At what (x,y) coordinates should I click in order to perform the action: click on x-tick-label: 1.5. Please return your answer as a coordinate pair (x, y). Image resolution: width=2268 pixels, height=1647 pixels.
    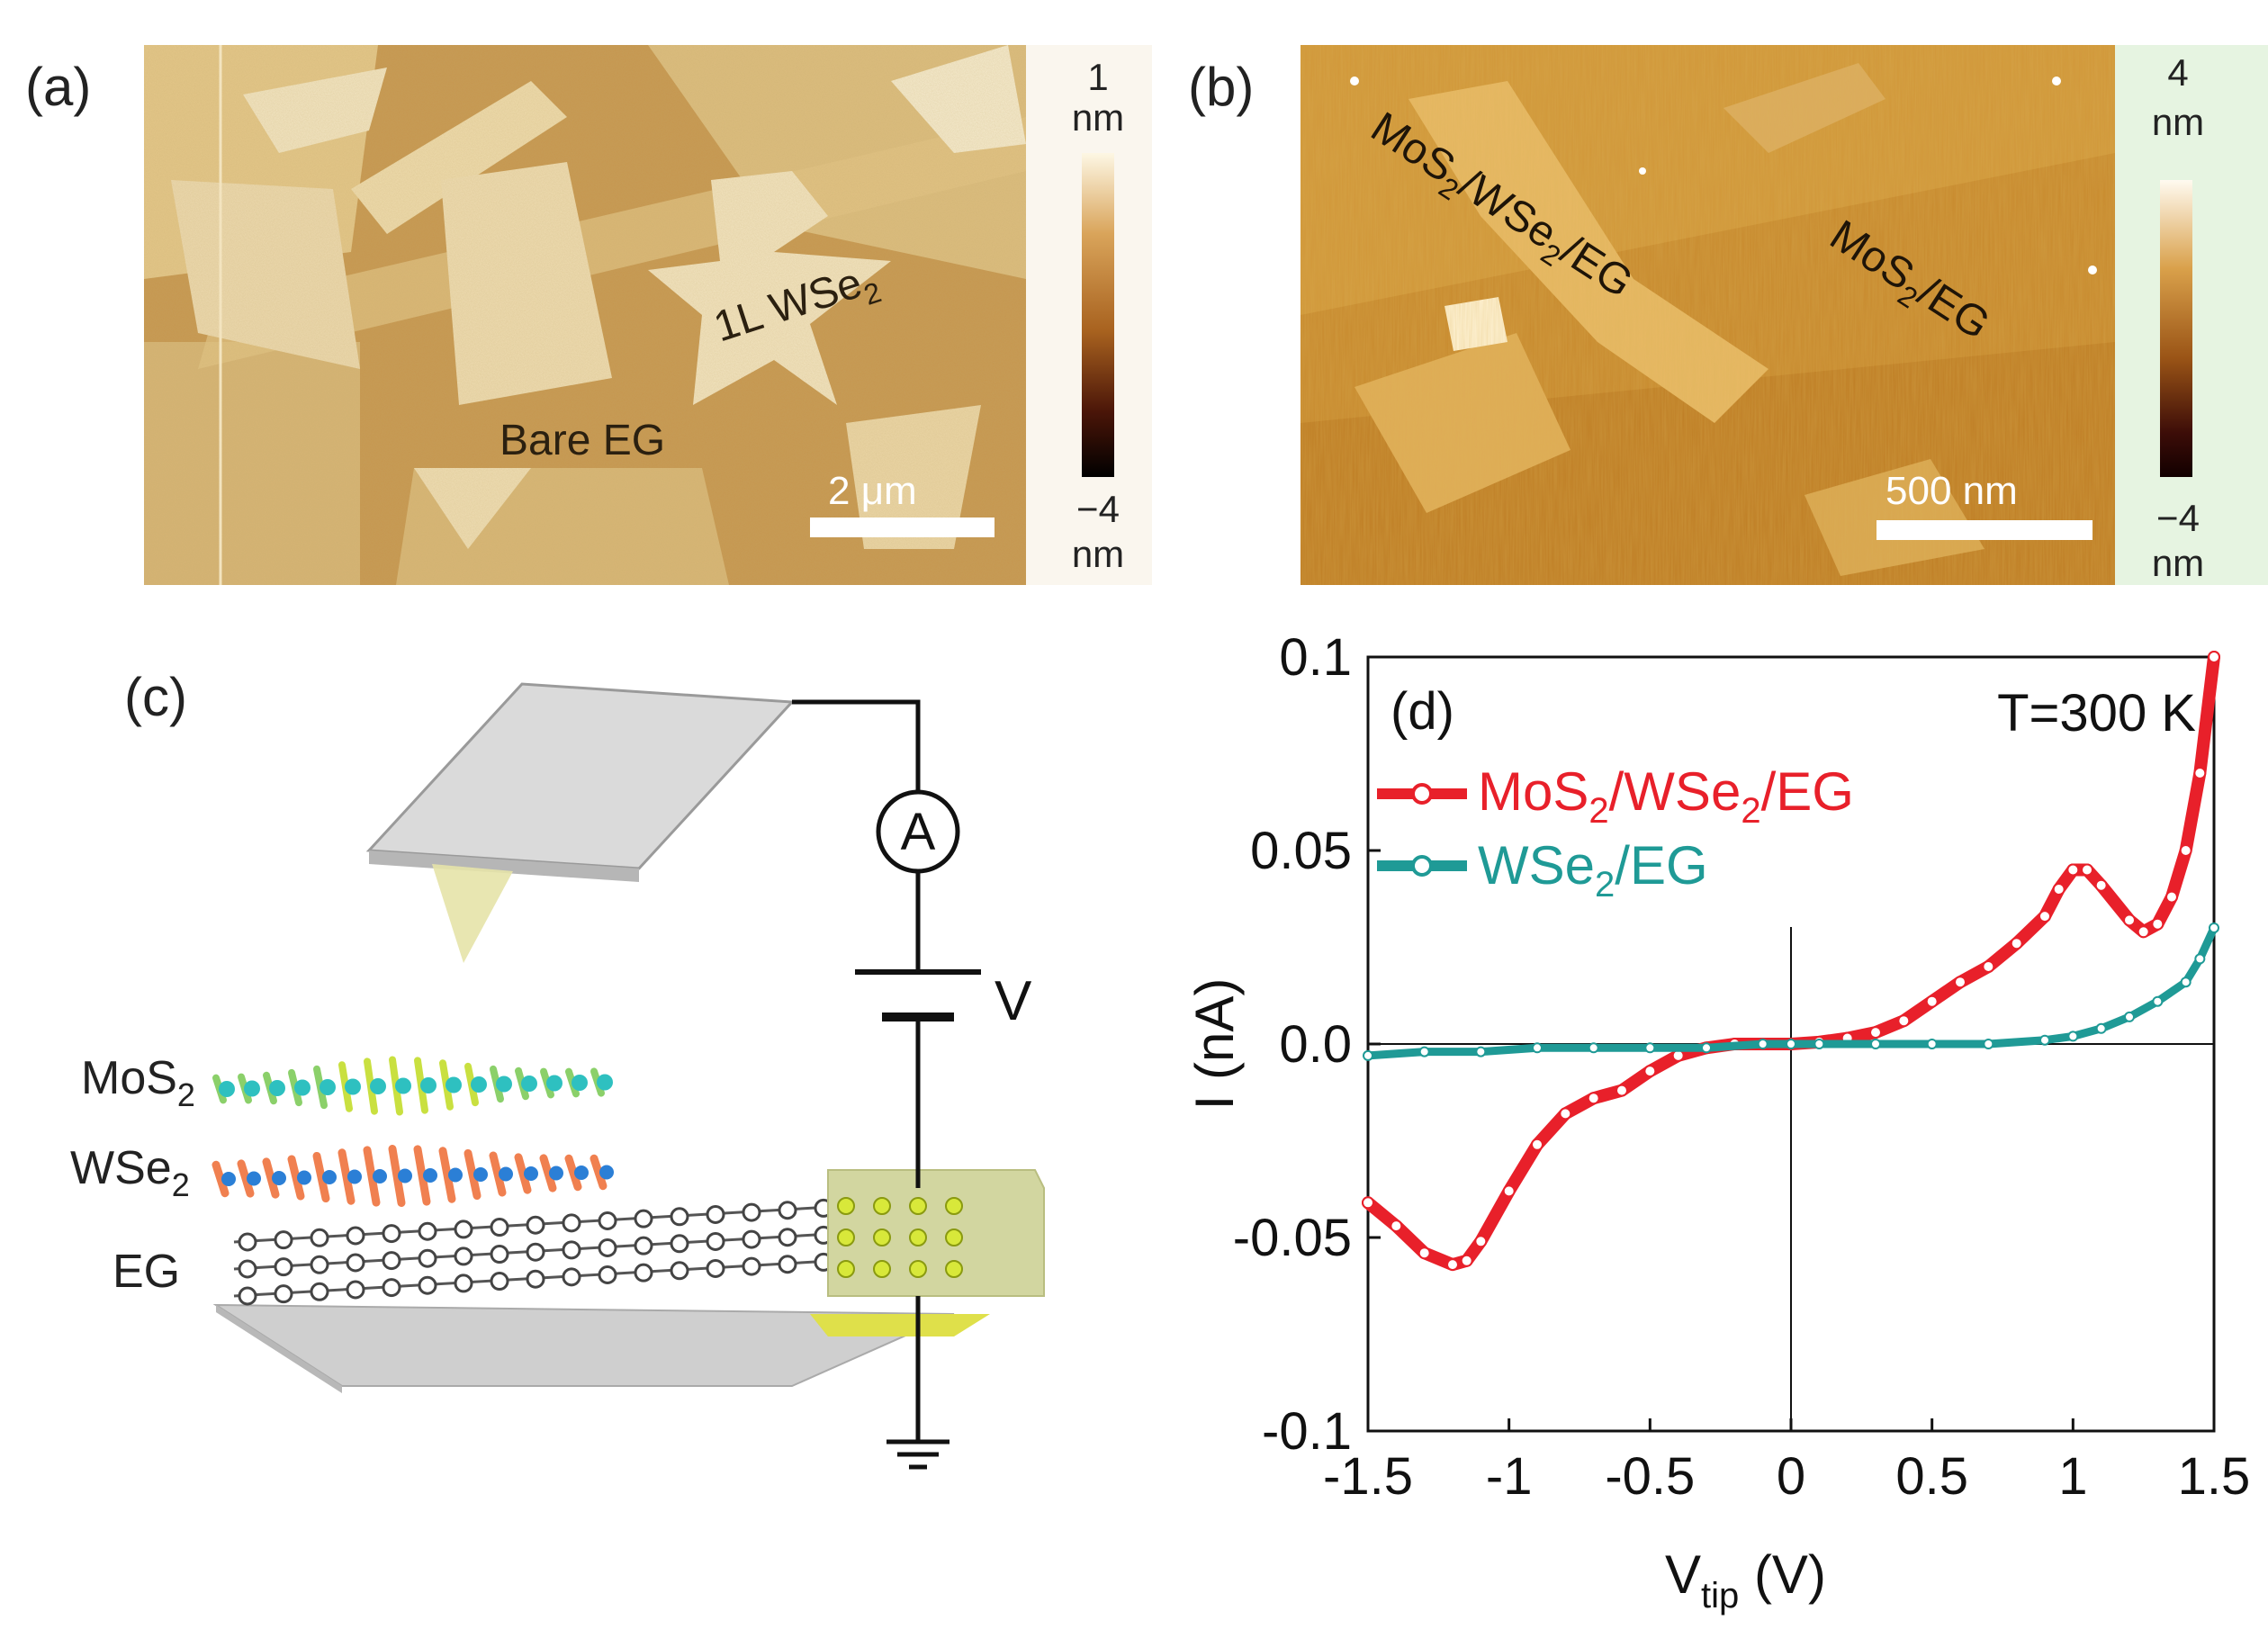
    Looking at the image, I should click on (2214, 1477).